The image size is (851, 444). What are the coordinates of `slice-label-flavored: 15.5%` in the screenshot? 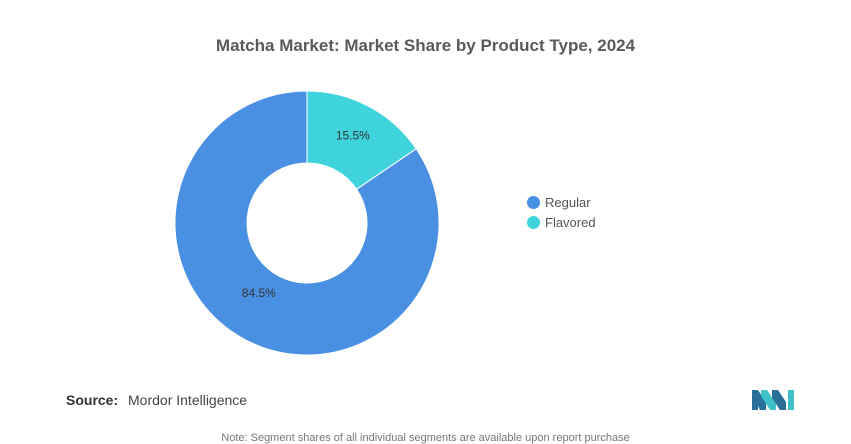 It's located at (353, 136).